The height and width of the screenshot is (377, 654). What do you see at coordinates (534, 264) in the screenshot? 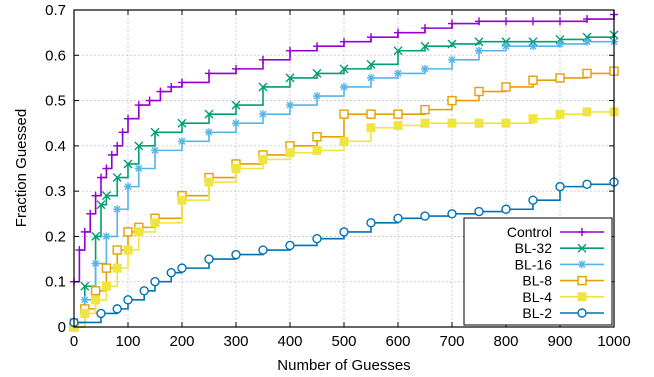
I see `legend-label: BL-16` at bounding box center [534, 264].